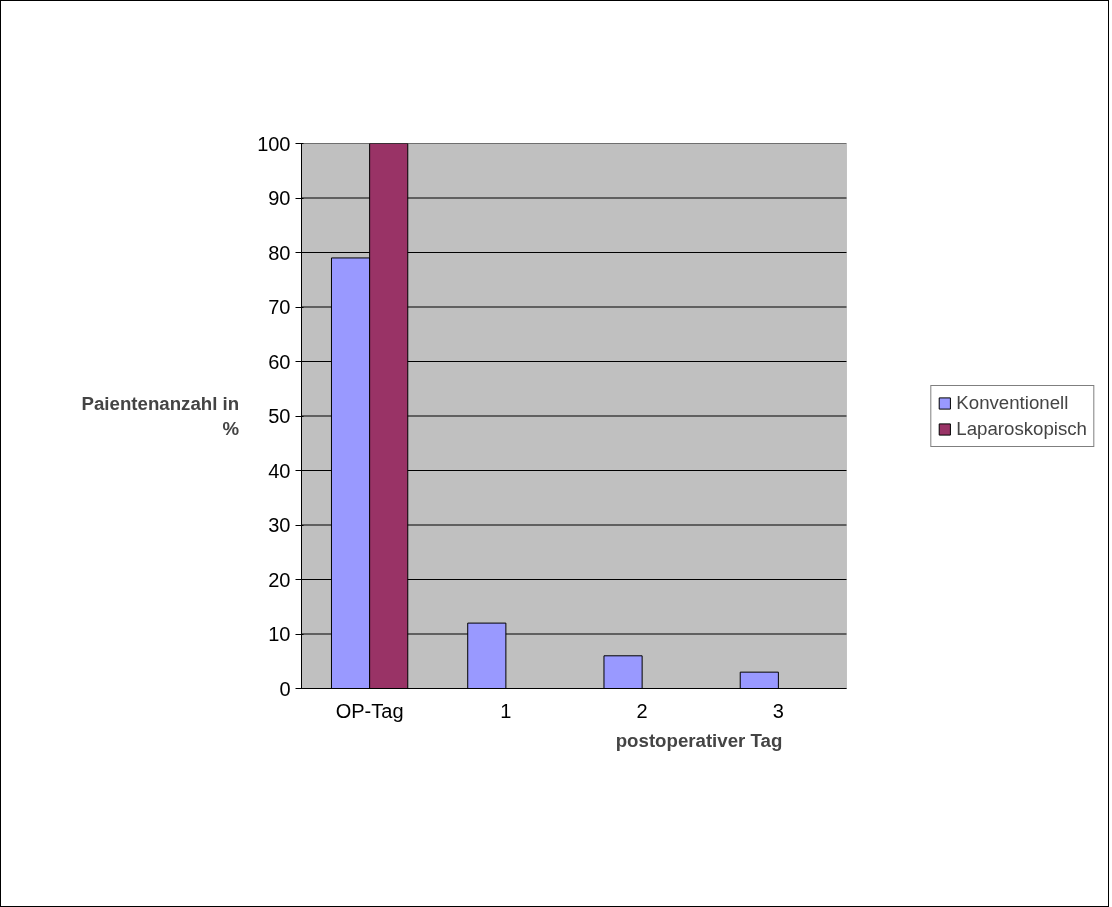 The height and width of the screenshot is (907, 1112). I want to click on y-tick-label: 40, so click(279, 470).